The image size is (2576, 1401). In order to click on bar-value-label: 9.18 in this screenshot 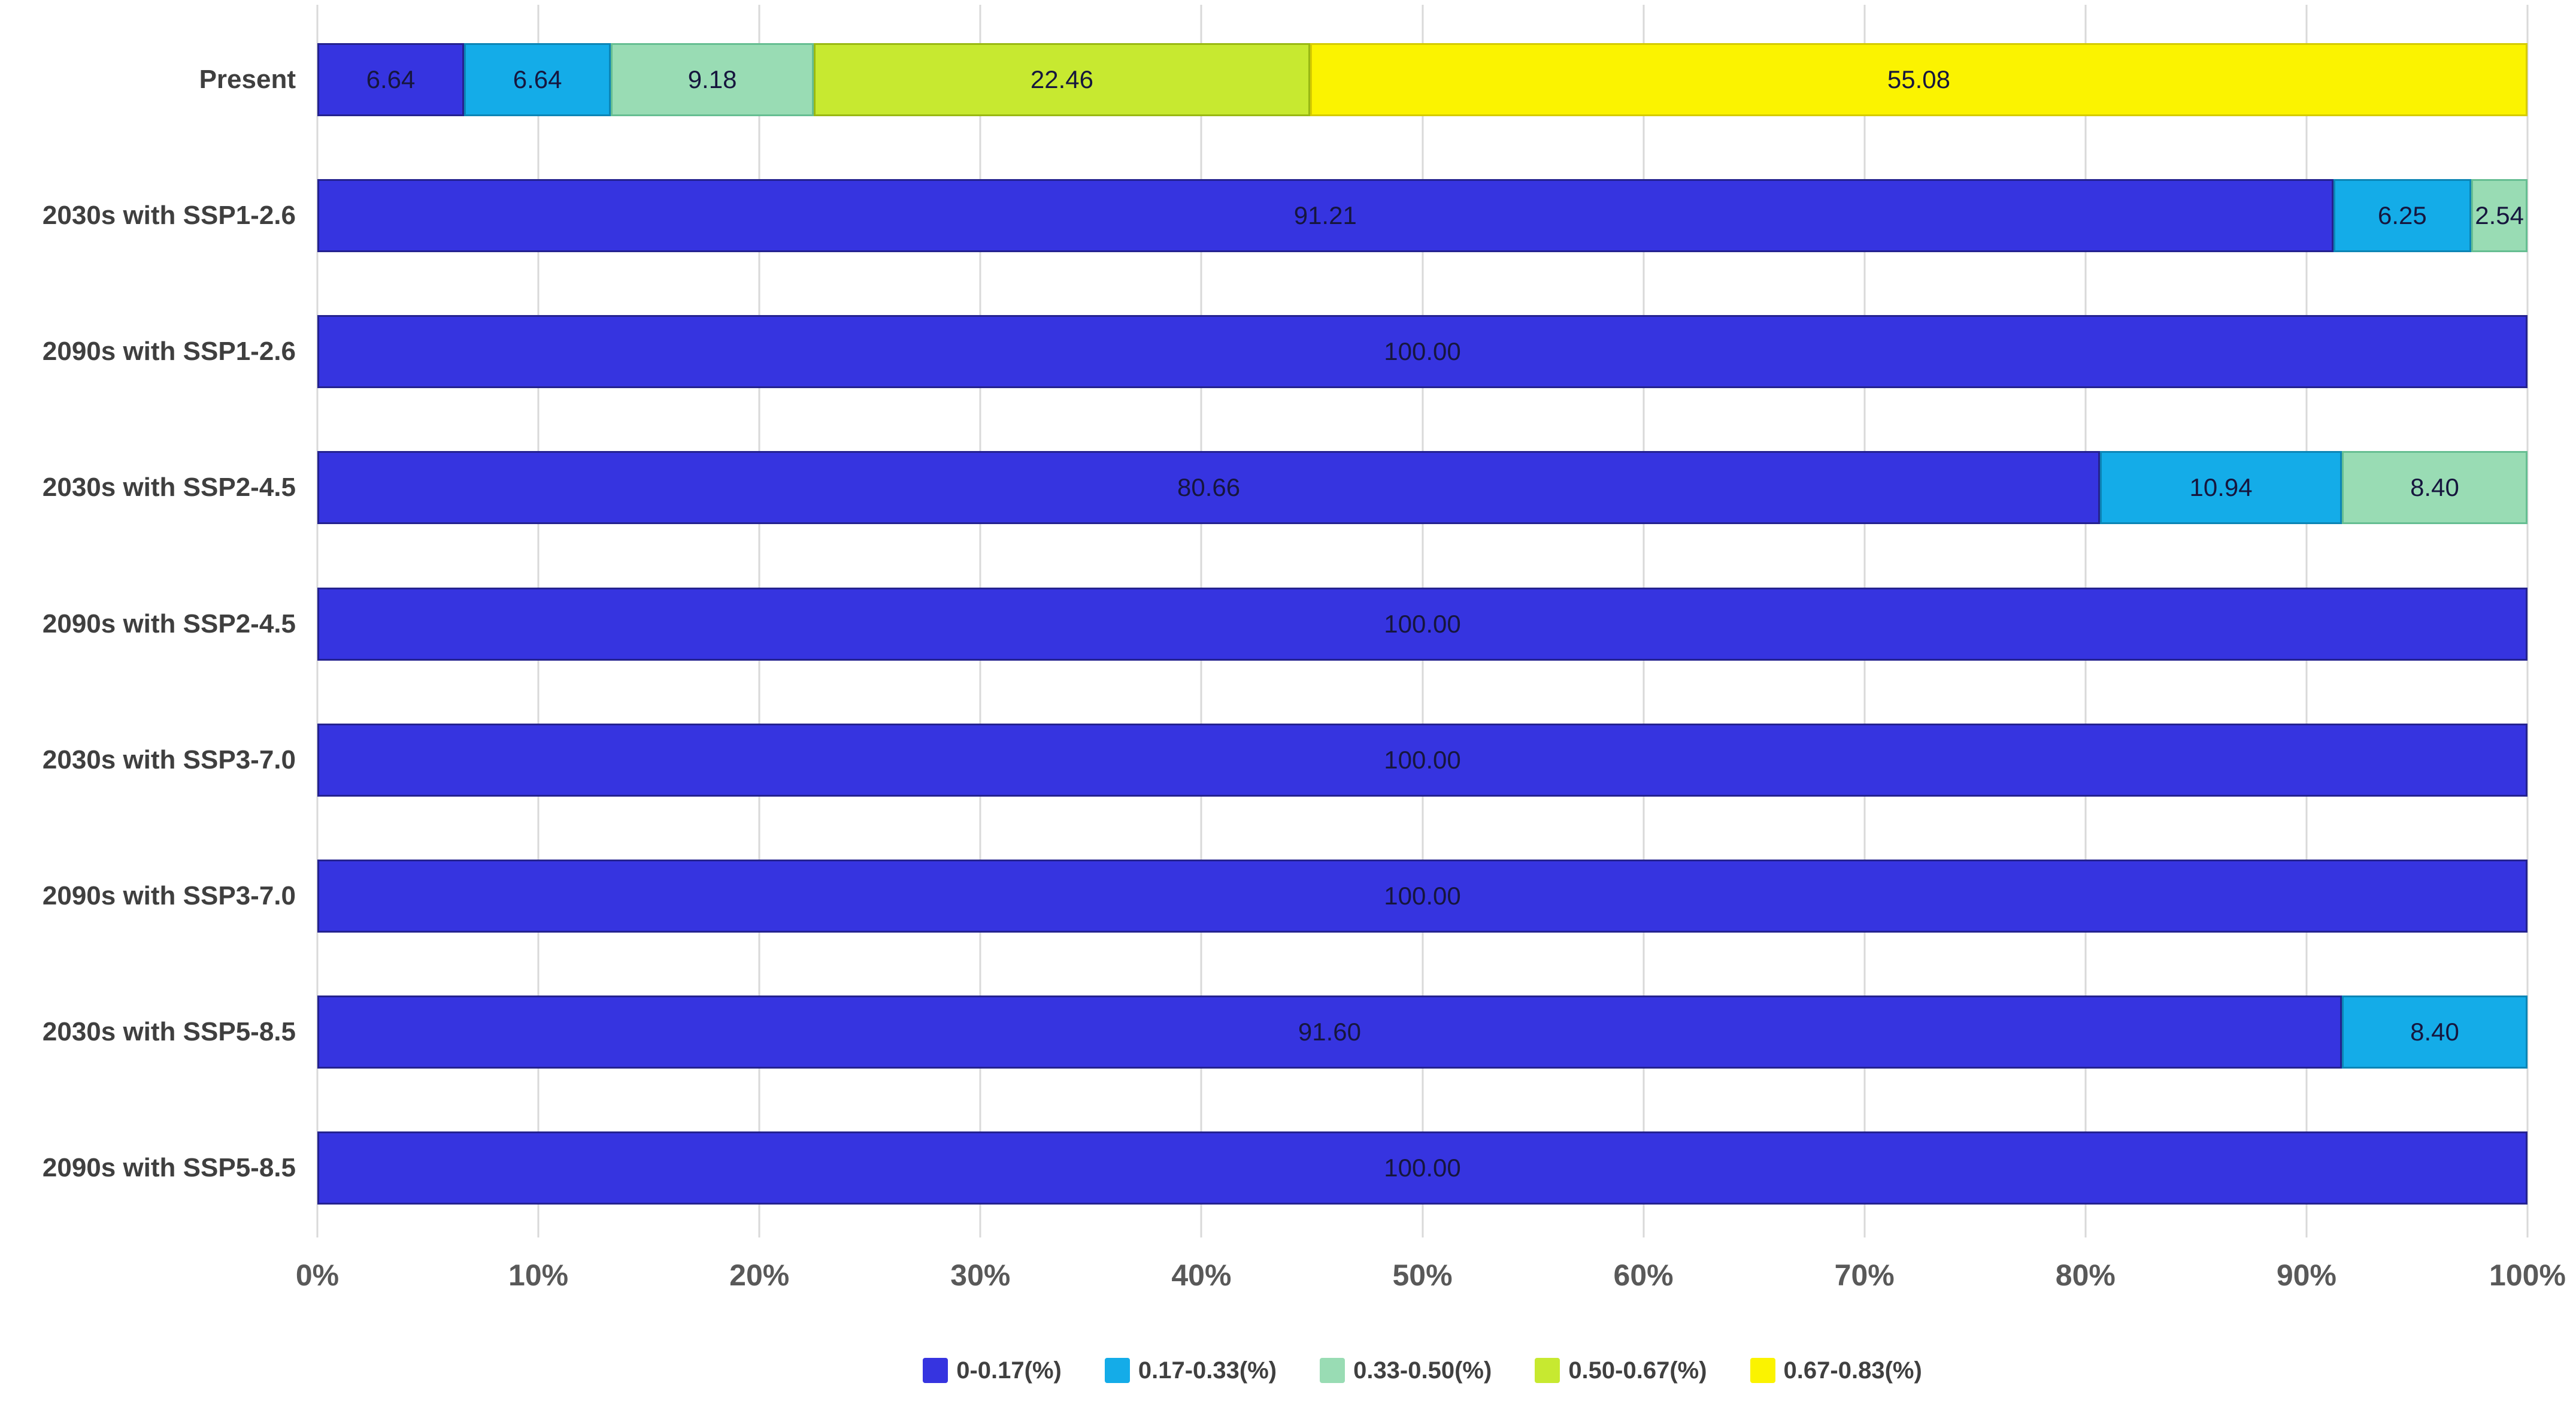, I will do `click(712, 79)`.